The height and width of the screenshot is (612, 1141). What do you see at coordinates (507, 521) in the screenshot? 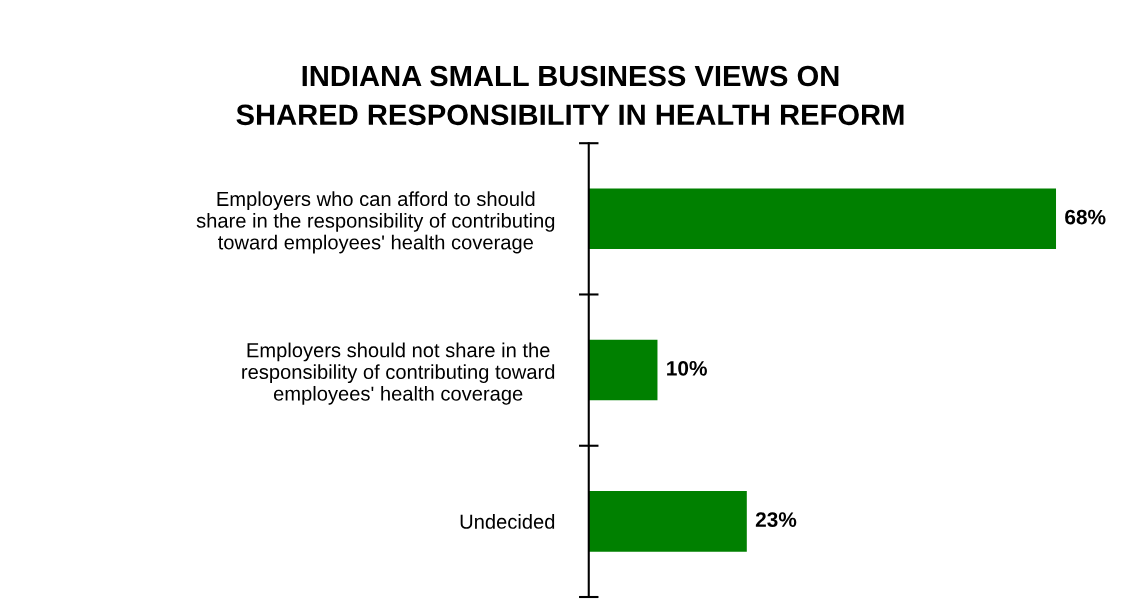
I see `y-tick-label: Undecided` at bounding box center [507, 521].